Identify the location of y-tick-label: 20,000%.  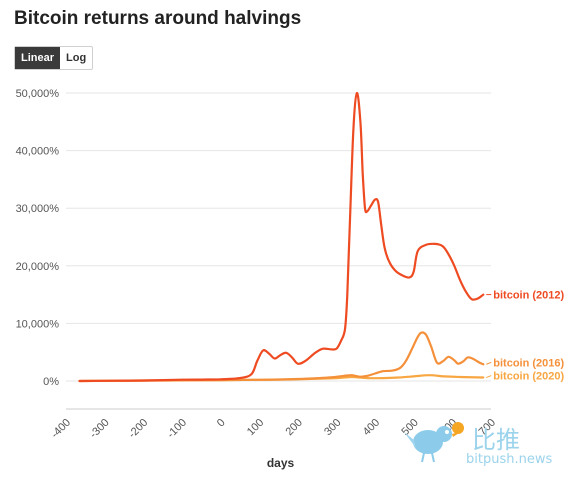
(38, 267).